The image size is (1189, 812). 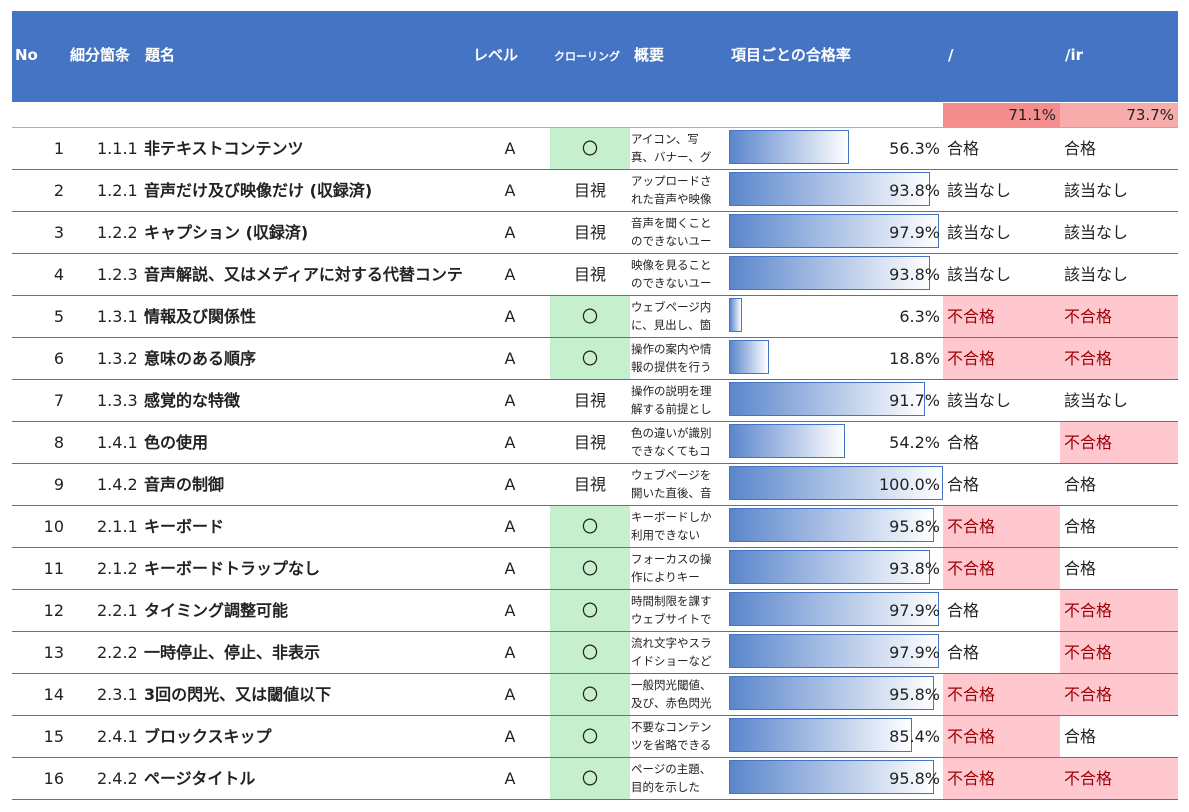 What do you see at coordinates (58, 148) in the screenshot?
I see `row-number: 1` at bounding box center [58, 148].